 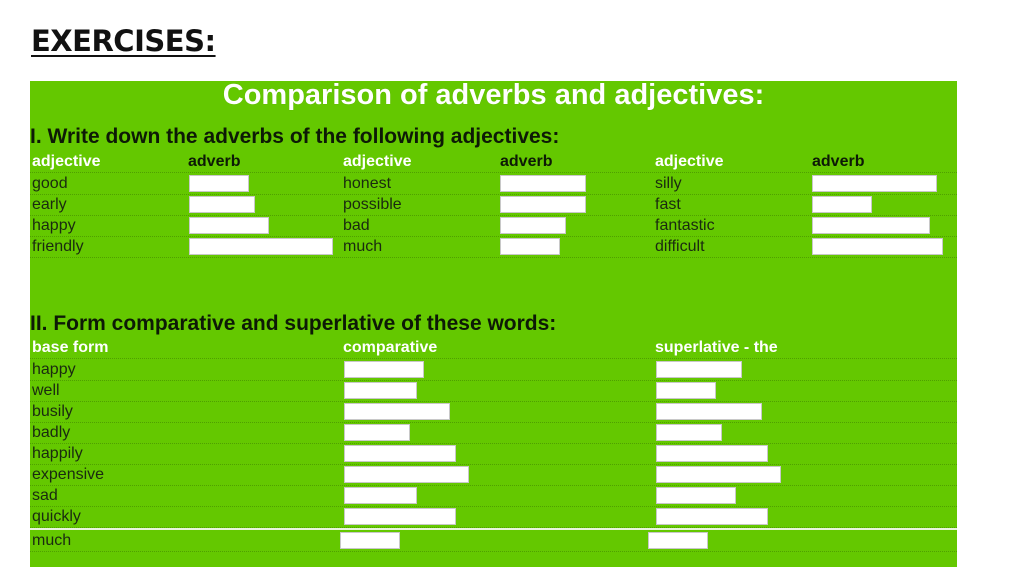 I want to click on base-form-word: badly, so click(x=51, y=432).